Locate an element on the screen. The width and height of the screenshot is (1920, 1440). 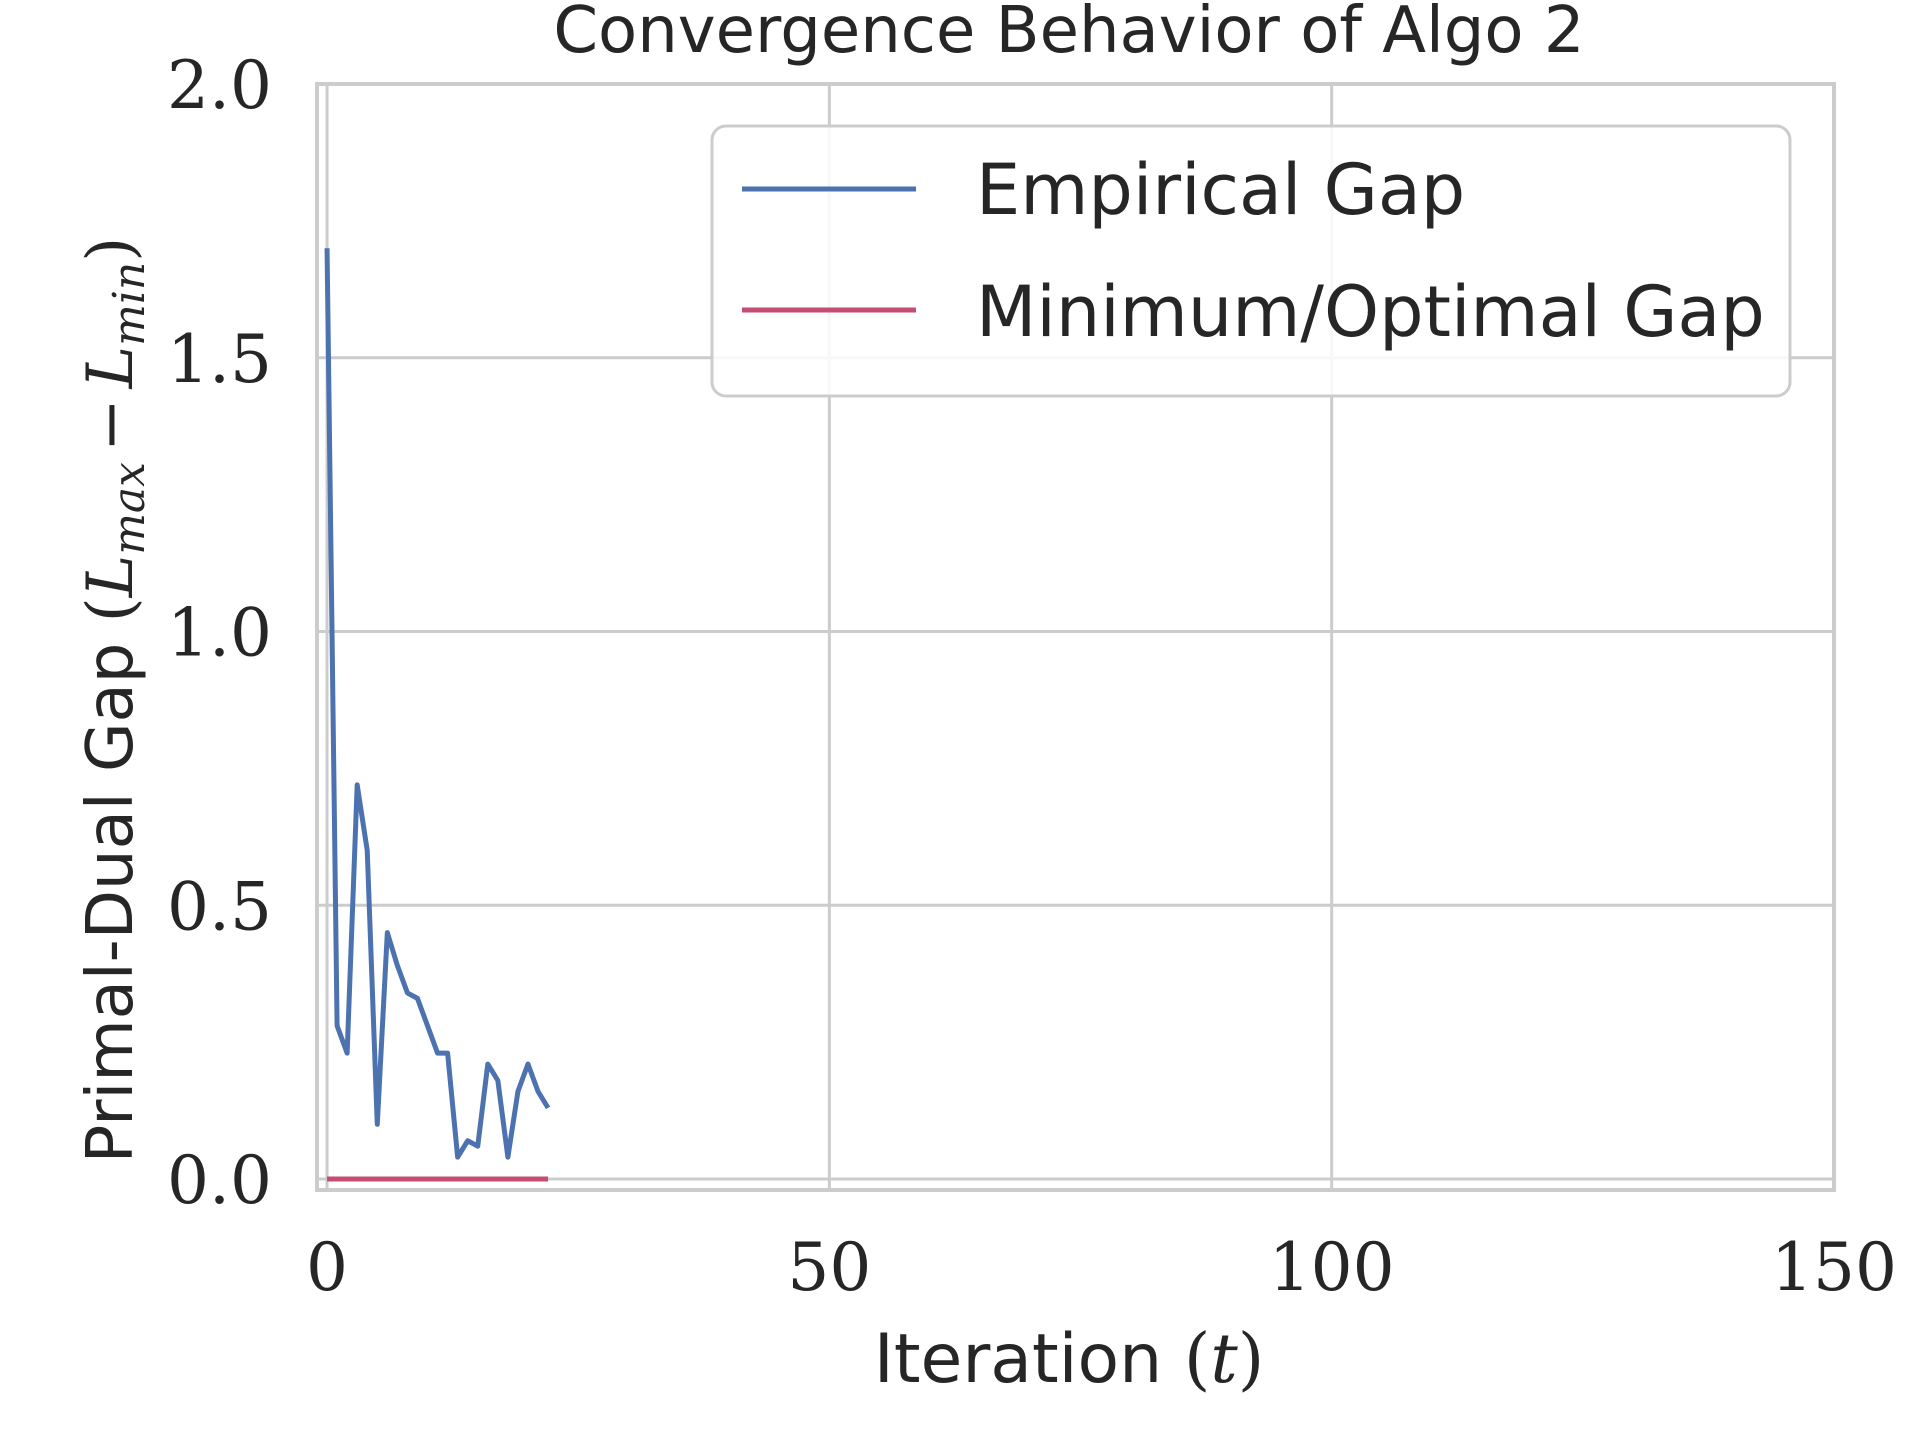
legend-box is located at coordinates (1251, 261).